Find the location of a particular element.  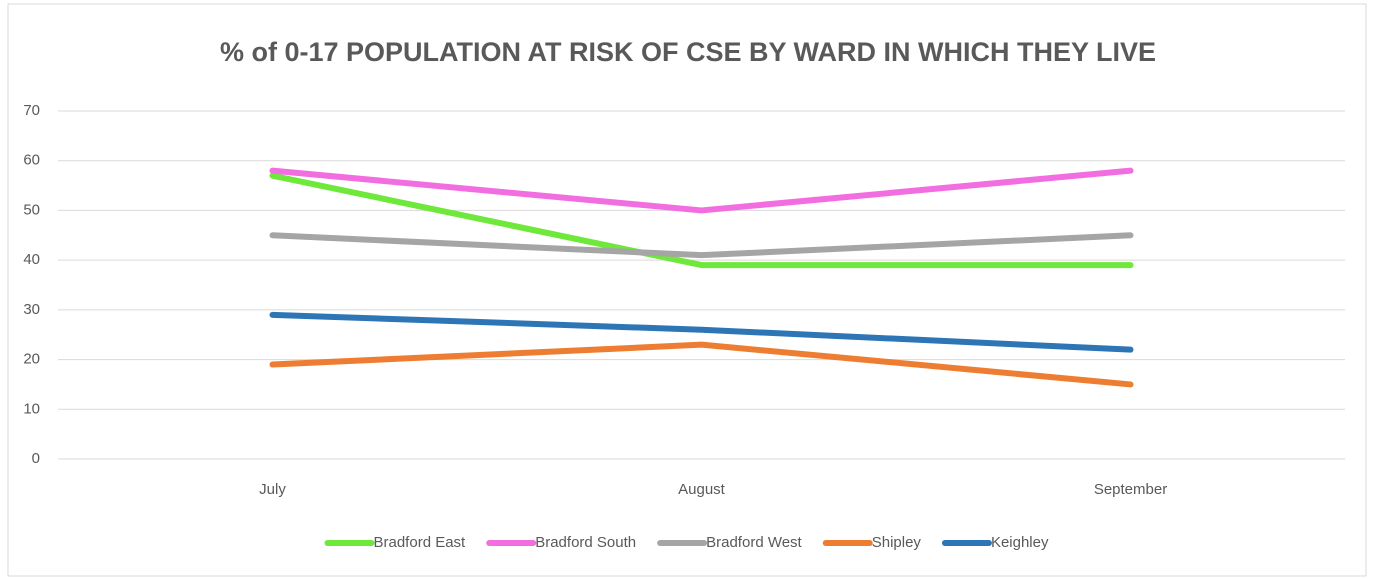

y-tick-label: 30 is located at coordinates (31, 309).